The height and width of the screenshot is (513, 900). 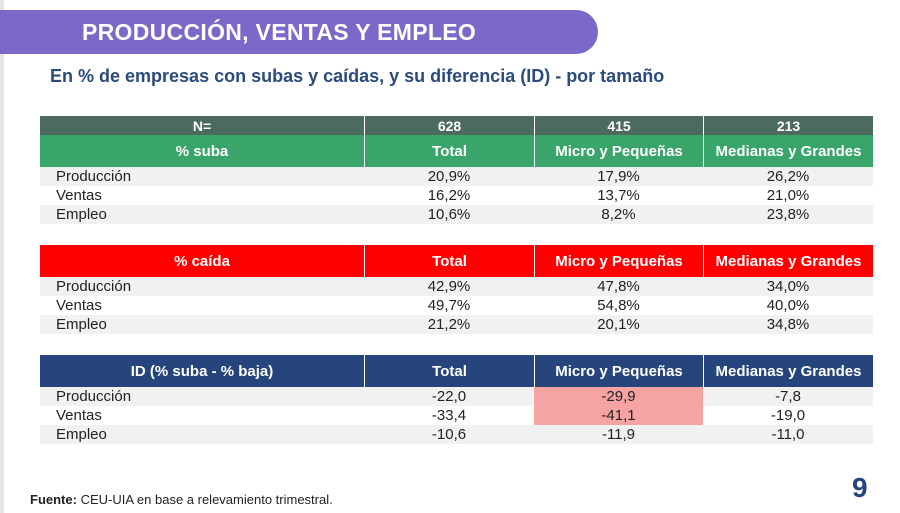 I want to click on table-row: Producción -22,0 -29,9 -7,8, so click(x=456, y=396).